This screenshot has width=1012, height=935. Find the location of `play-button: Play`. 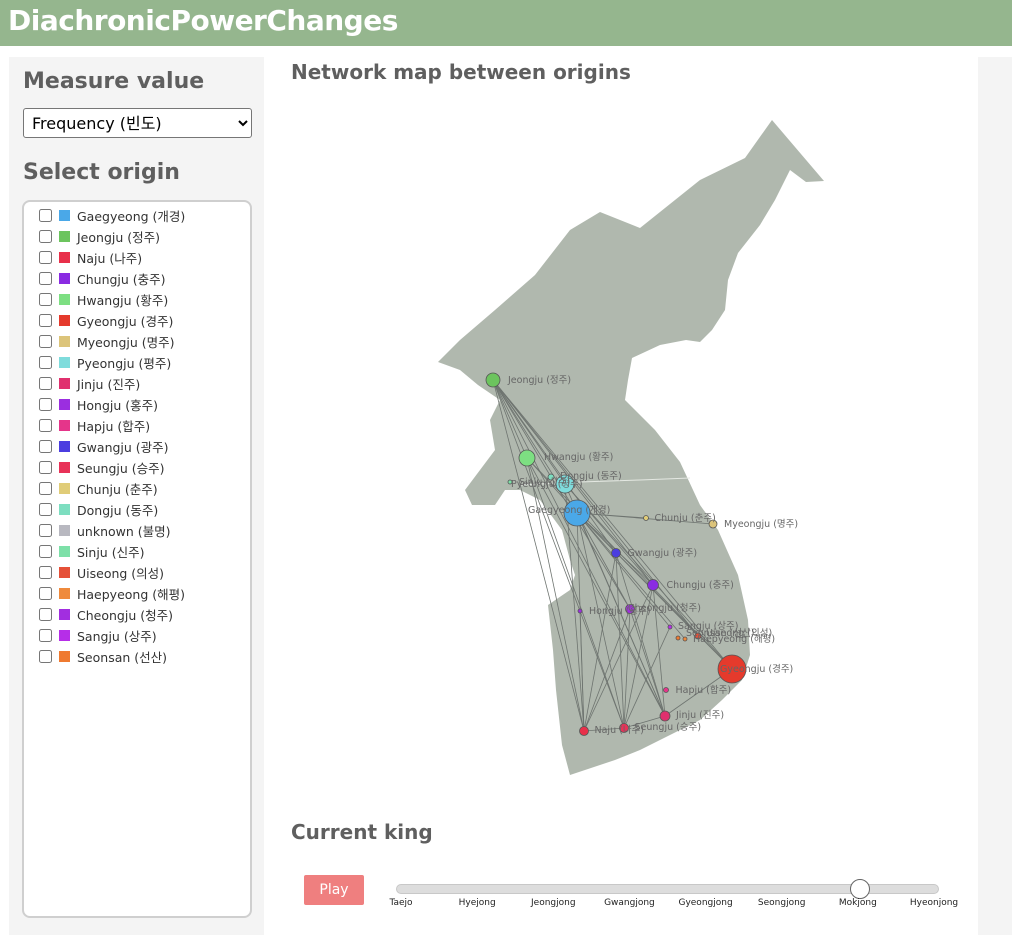

play-button: Play is located at coordinates (334, 890).